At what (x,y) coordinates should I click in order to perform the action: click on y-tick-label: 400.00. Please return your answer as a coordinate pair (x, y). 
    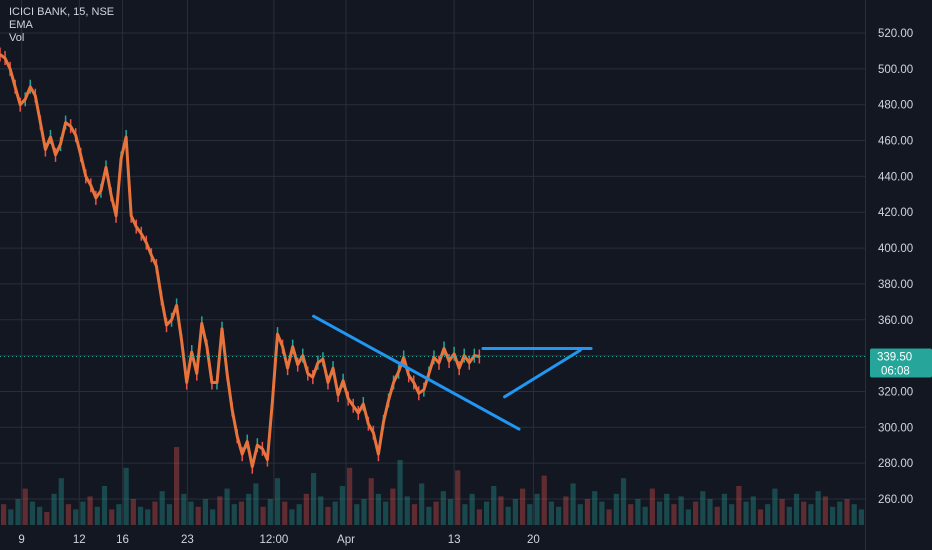
    Looking at the image, I should click on (895, 249).